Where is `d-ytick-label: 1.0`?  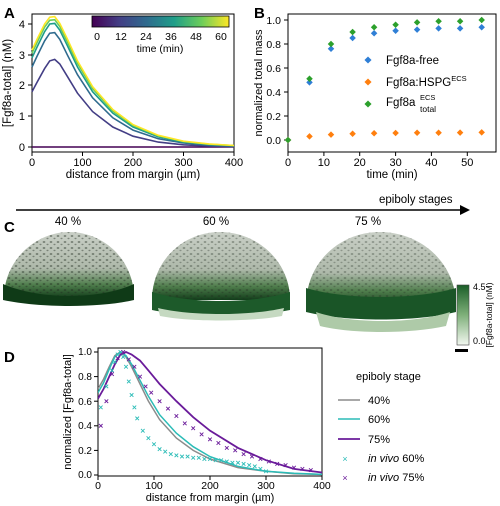
d-ytick-label: 1.0 is located at coordinates (85, 352).